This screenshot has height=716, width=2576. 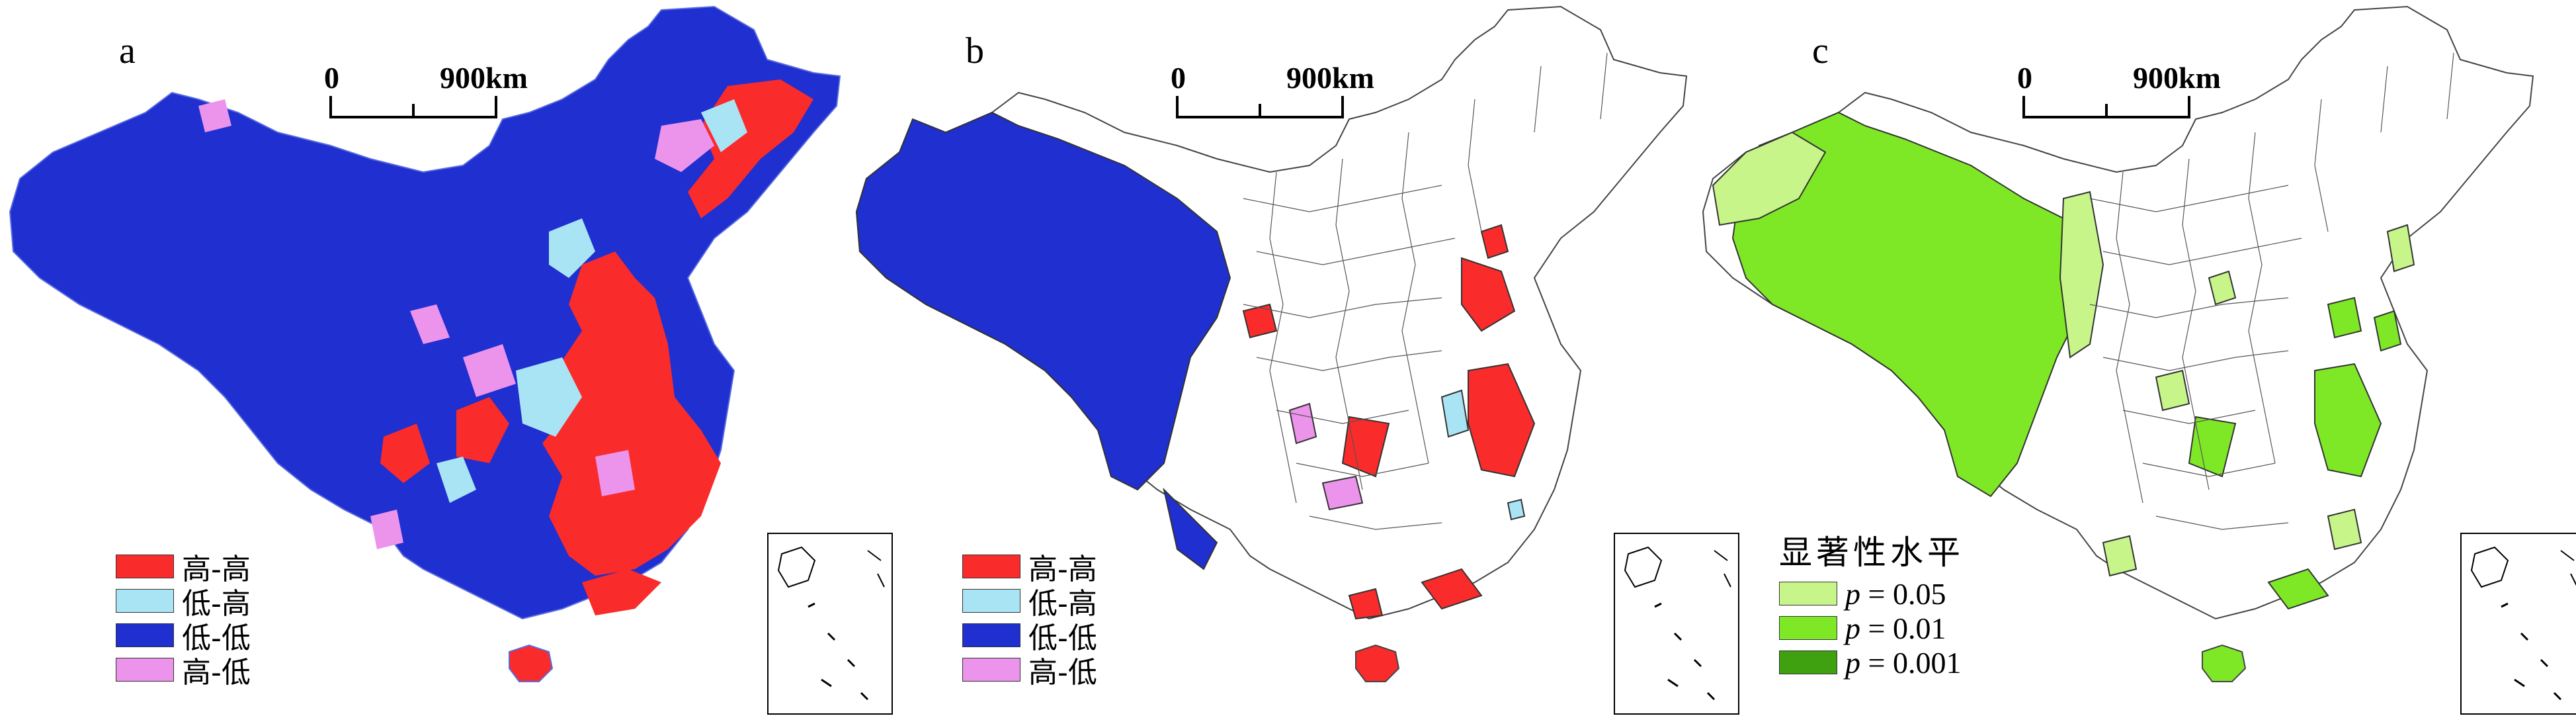 I want to click on sig-005-strip, so click(x=2081, y=275).